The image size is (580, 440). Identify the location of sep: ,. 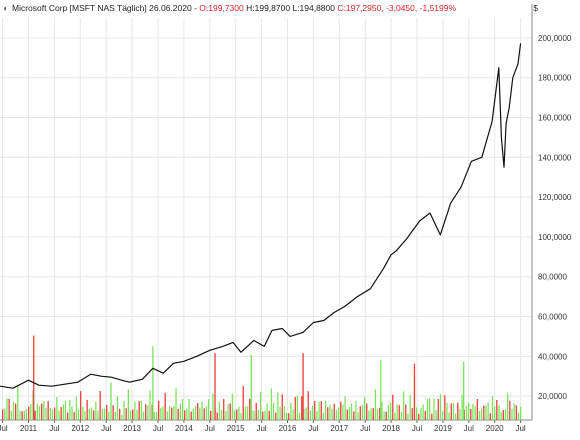
(382, 8).